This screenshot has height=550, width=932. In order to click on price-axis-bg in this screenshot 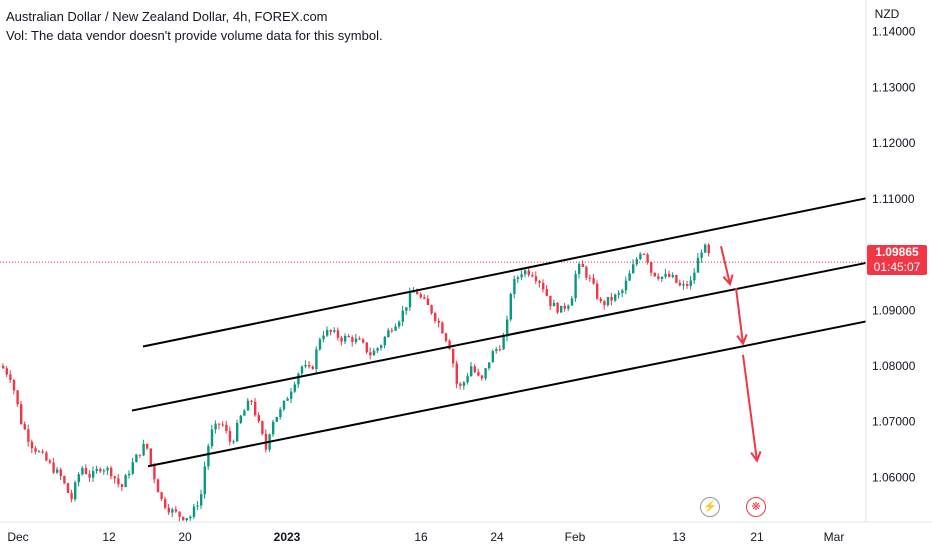, I will do `click(899, 275)`.